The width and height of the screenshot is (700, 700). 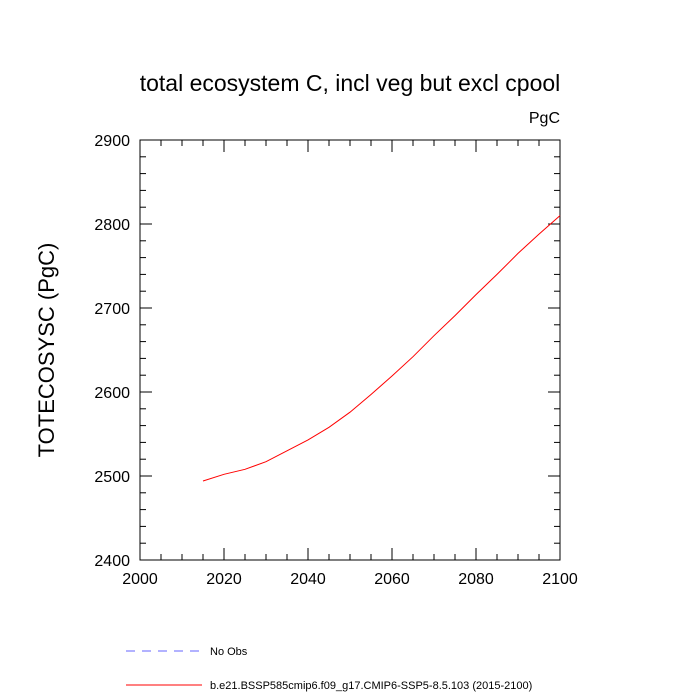 What do you see at coordinates (229, 652) in the screenshot?
I see `legend-label-no-obs: No Obs` at bounding box center [229, 652].